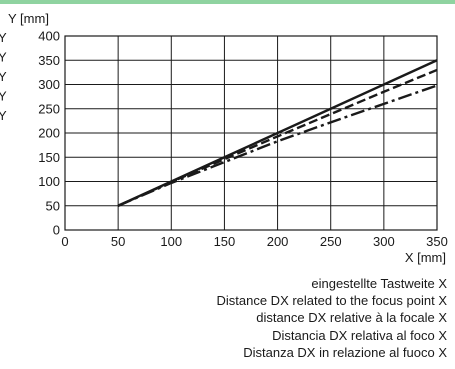  I want to click on x-axis-title: X [mm], so click(425, 257).